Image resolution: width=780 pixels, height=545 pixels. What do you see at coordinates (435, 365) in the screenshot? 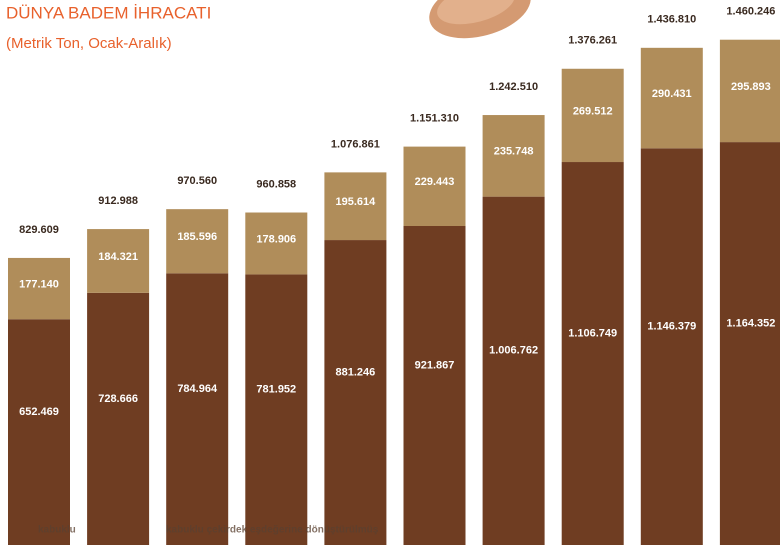
I see `segment-label: 921.867` at bounding box center [435, 365].